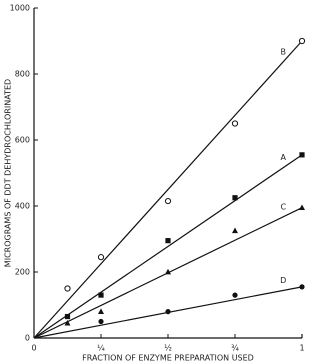 The width and height of the screenshot is (320, 362). What do you see at coordinates (168, 348) in the screenshot?
I see `x-tick-label: ½` at bounding box center [168, 348].